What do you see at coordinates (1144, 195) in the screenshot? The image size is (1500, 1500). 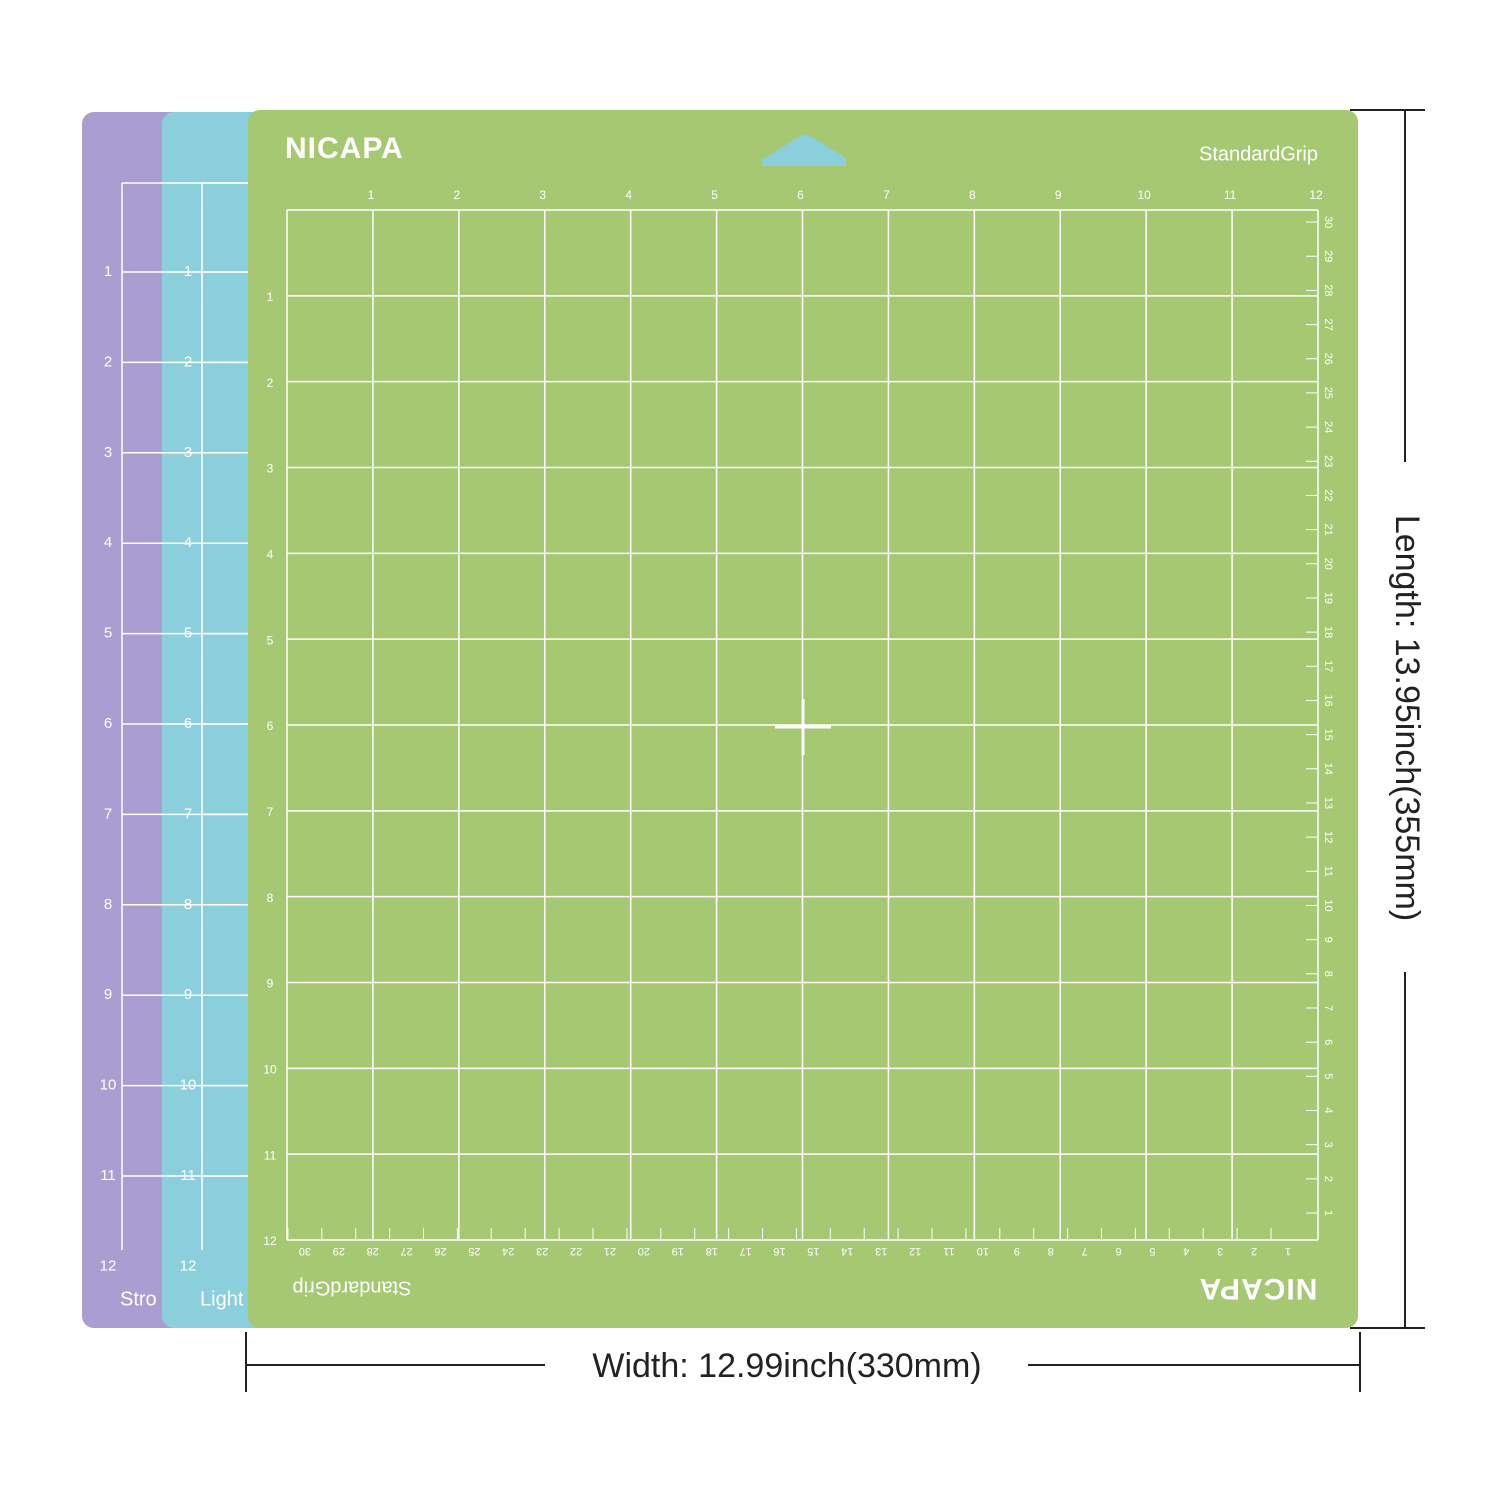 I see `top-ruler-number: 10` at bounding box center [1144, 195].